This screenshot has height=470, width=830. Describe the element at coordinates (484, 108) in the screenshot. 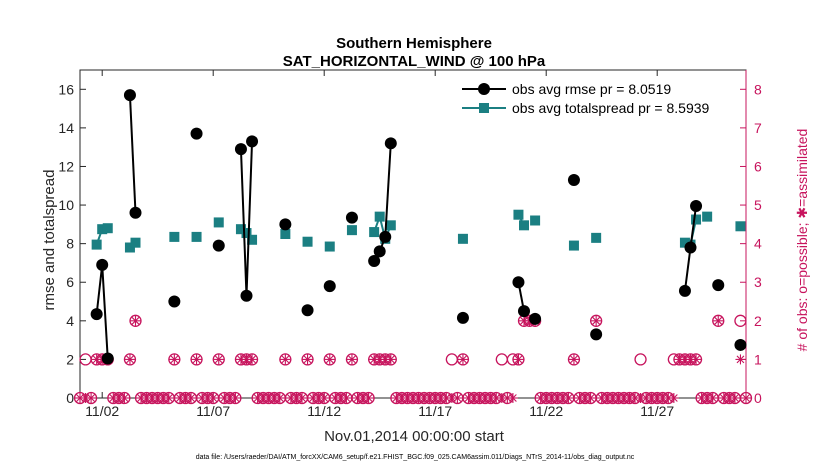

I see `legend-spread-marker` at that location.